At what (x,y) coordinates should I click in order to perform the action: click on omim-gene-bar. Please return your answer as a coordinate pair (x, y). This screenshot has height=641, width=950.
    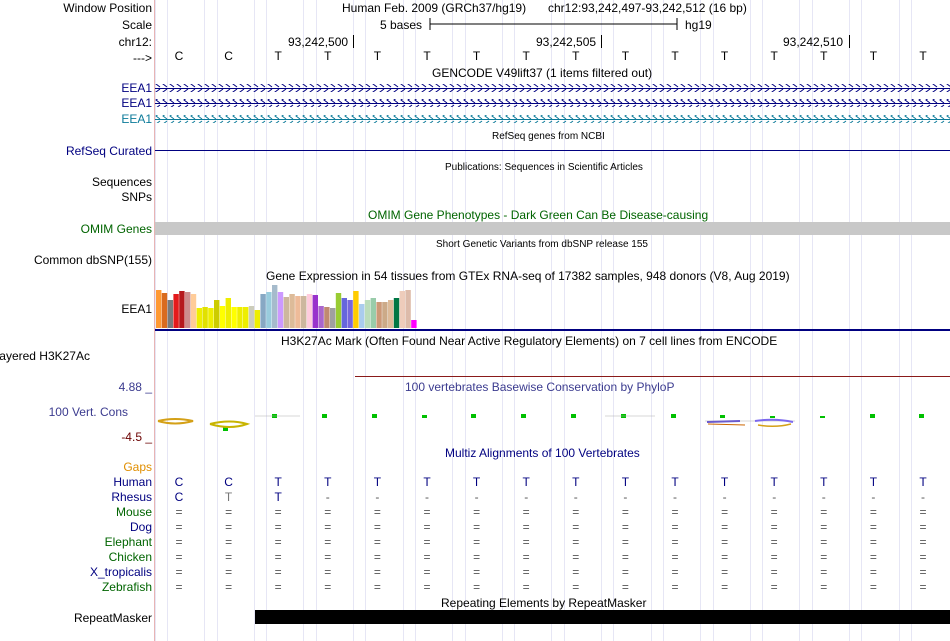
    Looking at the image, I should click on (552, 228).